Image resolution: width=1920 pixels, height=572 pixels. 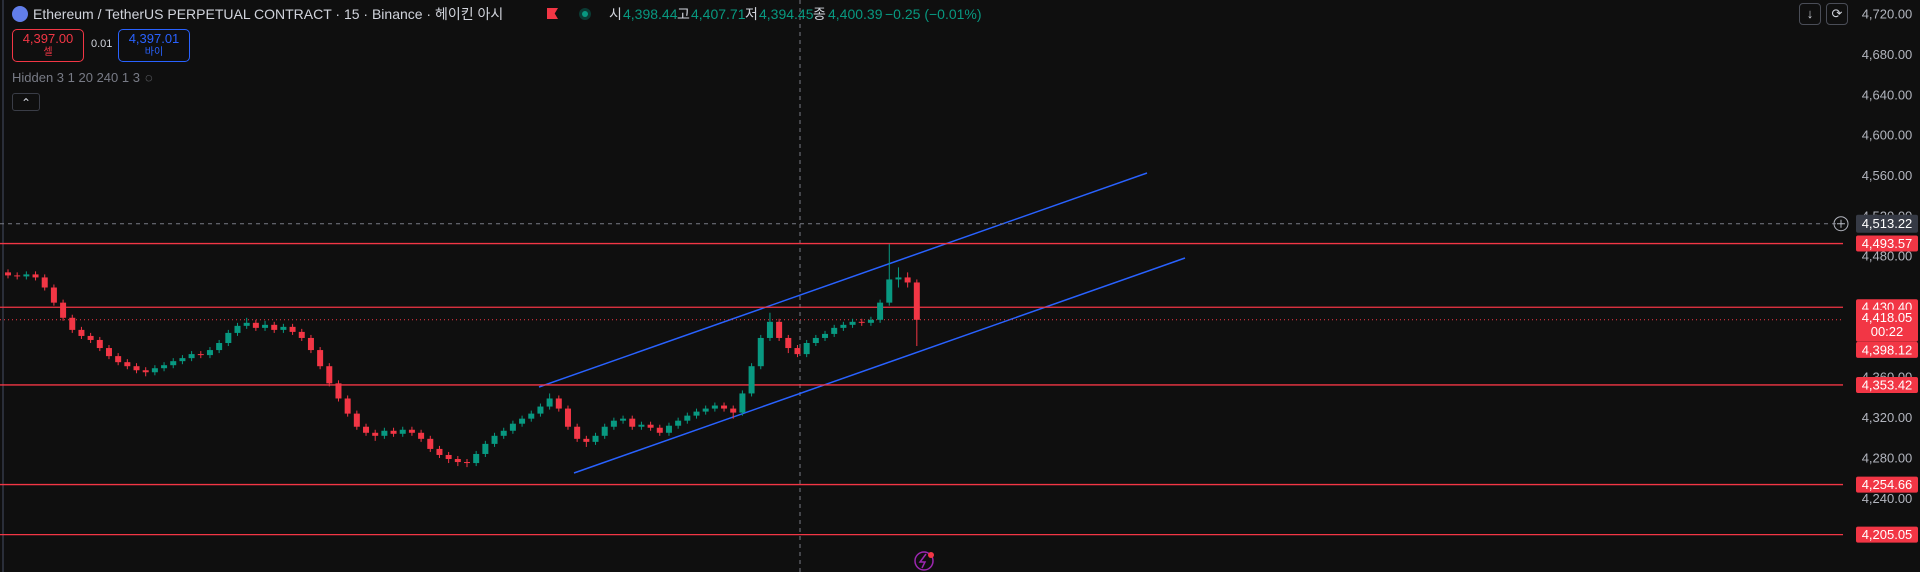 I want to click on replay-icon, so click(x=924, y=561).